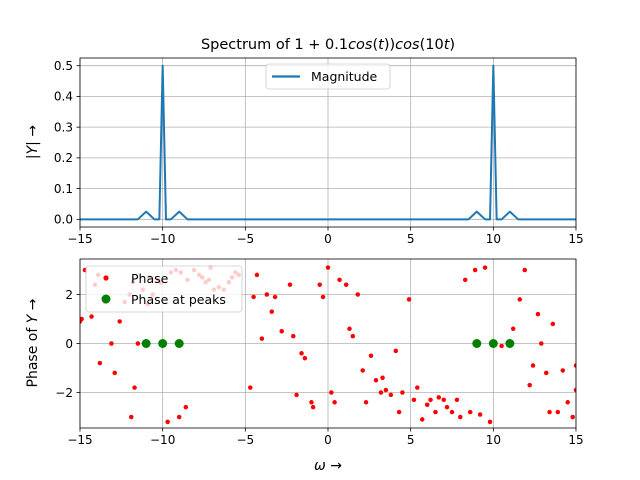 The image size is (640, 480). I want to click on x-tick-label: −10, so click(162, 239).